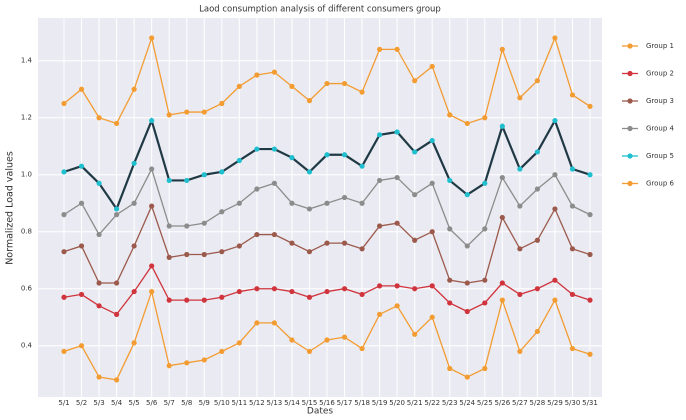 Image resolution: width=686 pixels, height=420 pixels. Describe the element at coordinates (292, 403) in the screenshot. I see `x-tick-label: 5/14` at that location.